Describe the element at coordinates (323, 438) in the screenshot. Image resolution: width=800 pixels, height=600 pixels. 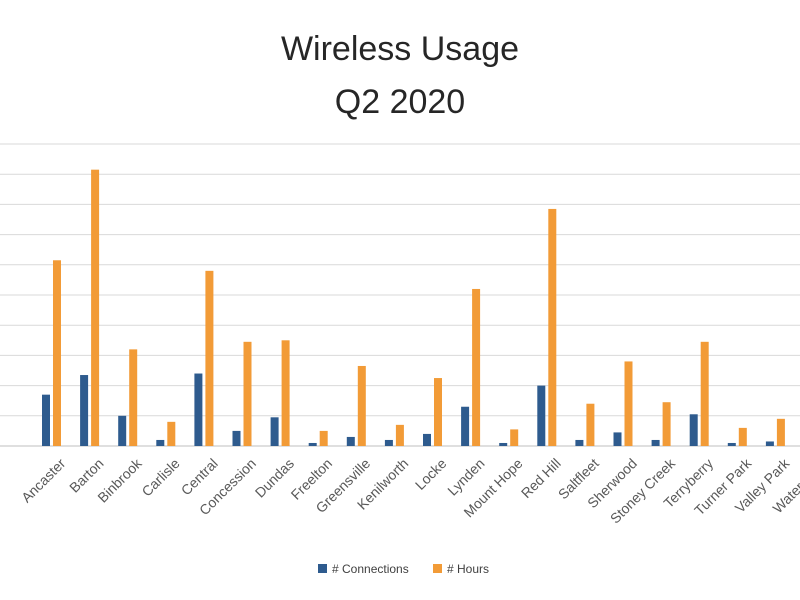
I see `bar-hours-freelton` at that location.